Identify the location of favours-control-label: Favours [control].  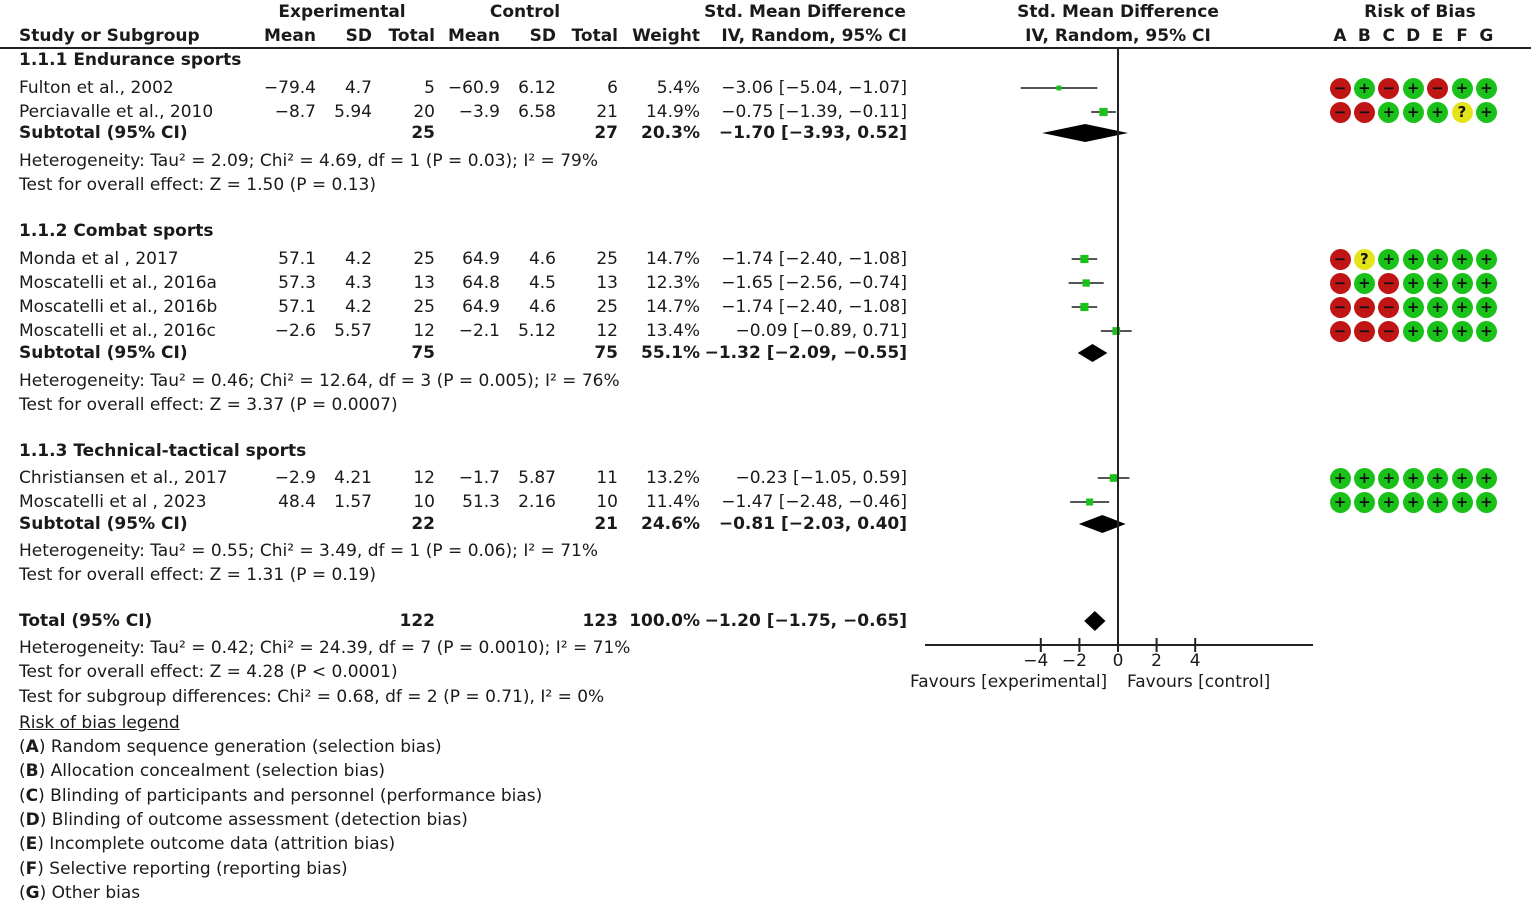
(1199, 682).